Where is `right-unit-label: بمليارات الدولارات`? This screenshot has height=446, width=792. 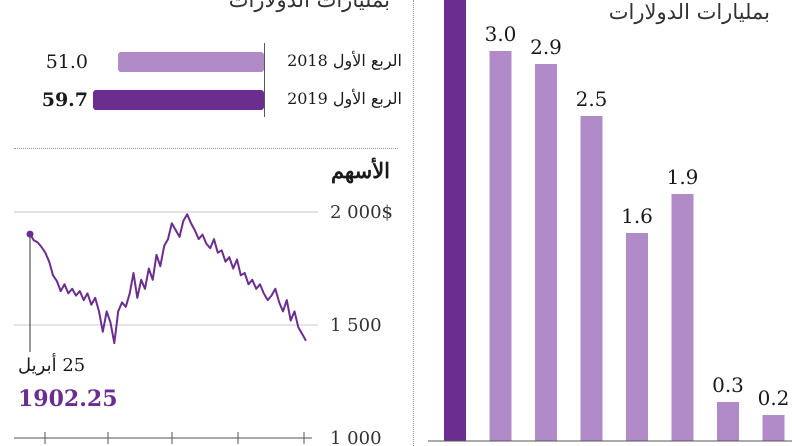 right-unit-label: بمليارات الدولارات is located at coordinates (689, 12).